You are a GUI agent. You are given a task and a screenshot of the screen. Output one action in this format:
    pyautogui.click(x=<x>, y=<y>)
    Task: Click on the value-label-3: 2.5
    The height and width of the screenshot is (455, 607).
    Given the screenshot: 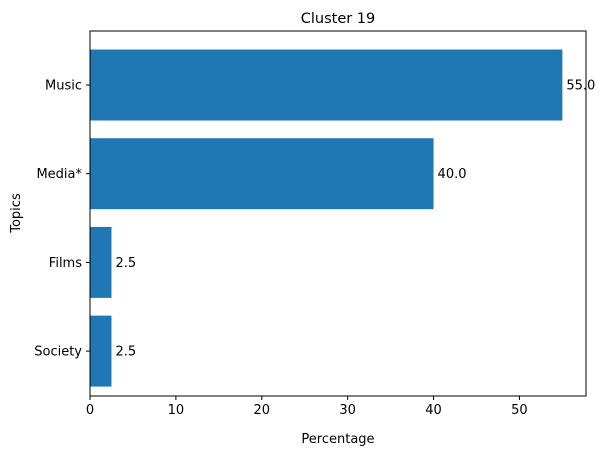 What is the action you would take?
    pyautogui.click(x=125, y=352)
    